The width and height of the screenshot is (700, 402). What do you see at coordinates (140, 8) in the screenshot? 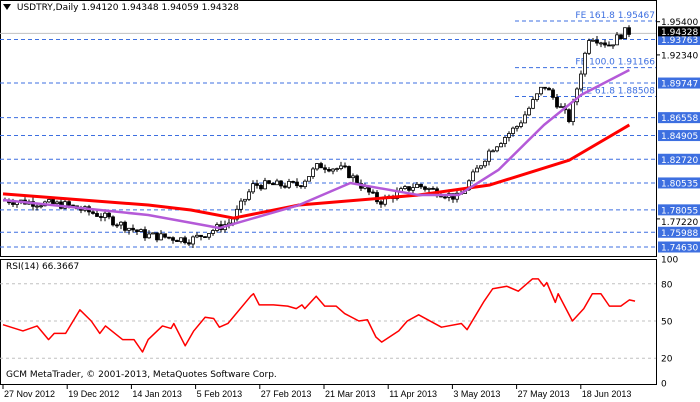
I see `high-value: 1.94348` at bounding box center [140, 8].